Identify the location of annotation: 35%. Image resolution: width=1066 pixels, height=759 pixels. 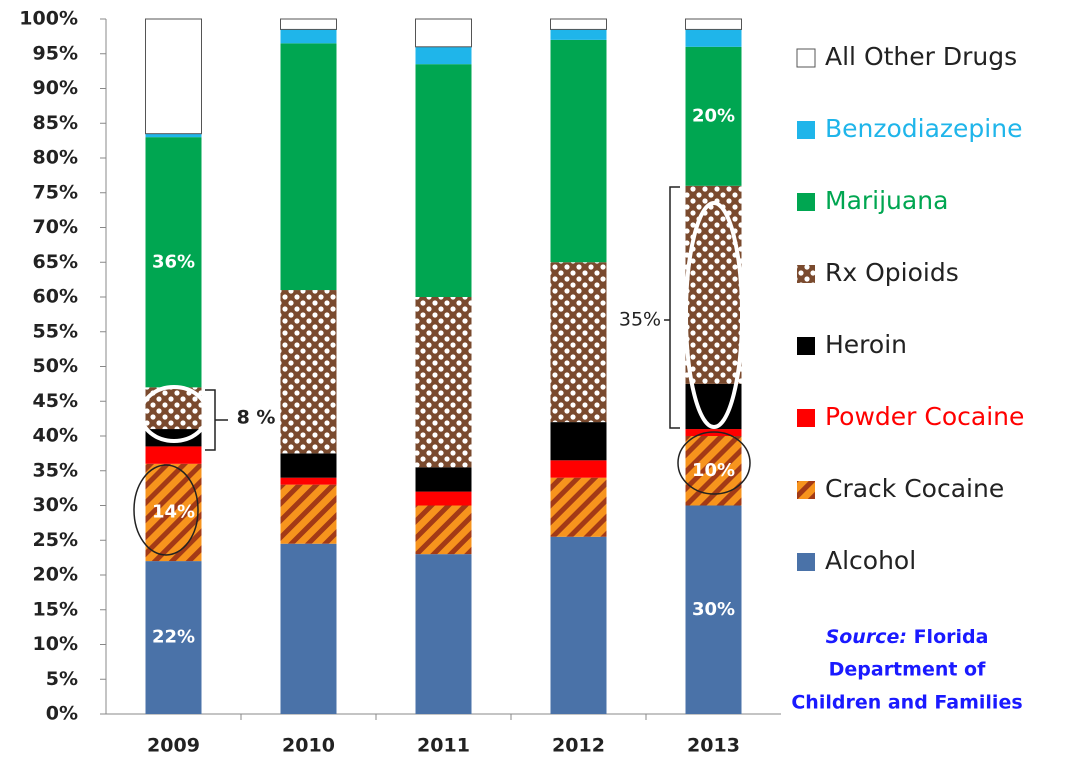
(640, 320).